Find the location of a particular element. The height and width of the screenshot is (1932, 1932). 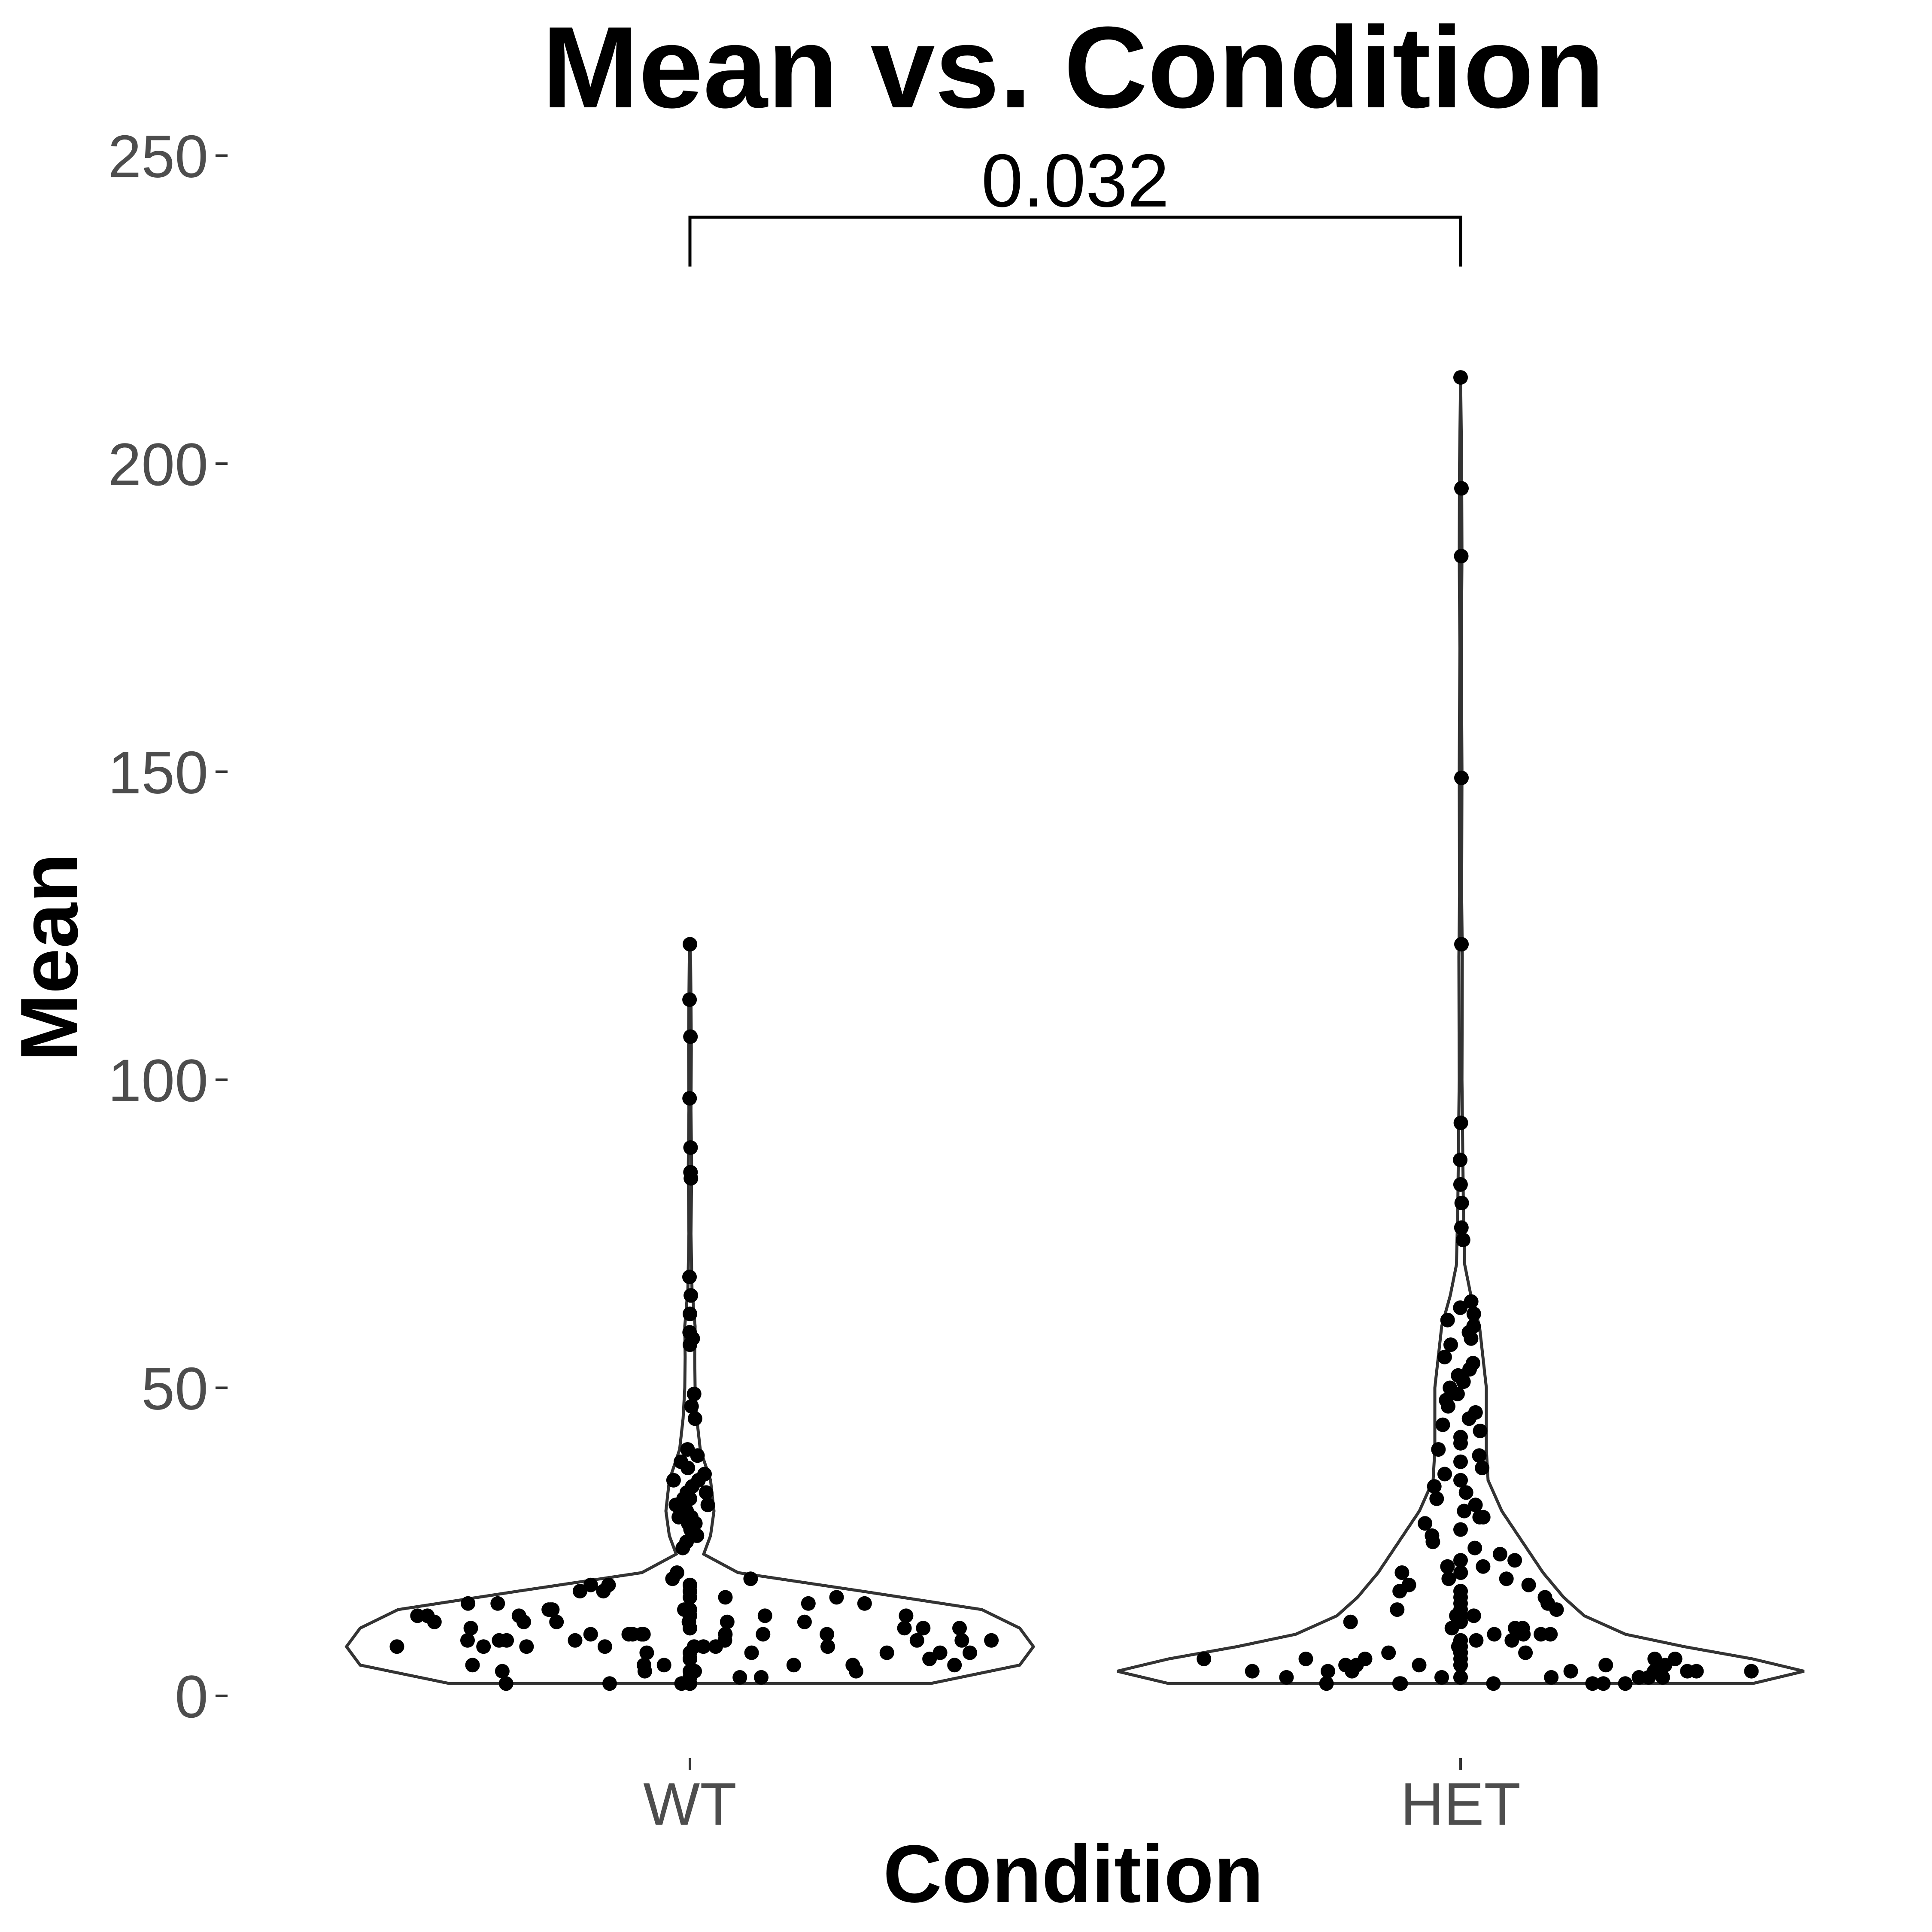

chart-title: Mean vs. Condition is located at coordinates (1073, 67).